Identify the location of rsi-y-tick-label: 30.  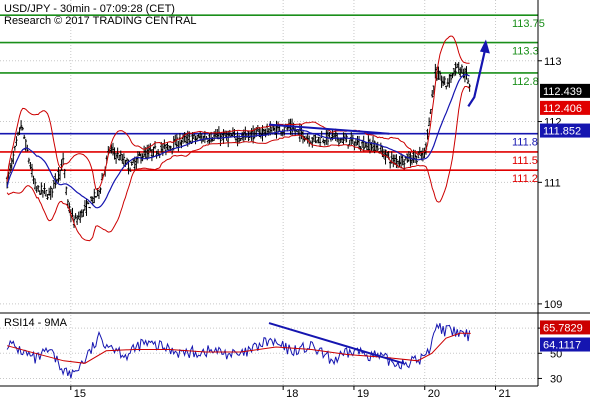
(556, 379).